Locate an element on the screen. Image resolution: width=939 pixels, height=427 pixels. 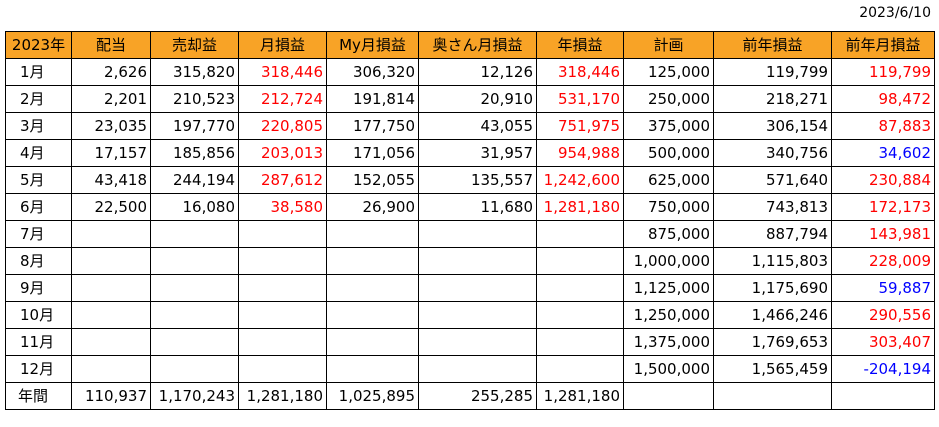
cell-monthly-pl: 287,612 is located at coordinates (282, 180).